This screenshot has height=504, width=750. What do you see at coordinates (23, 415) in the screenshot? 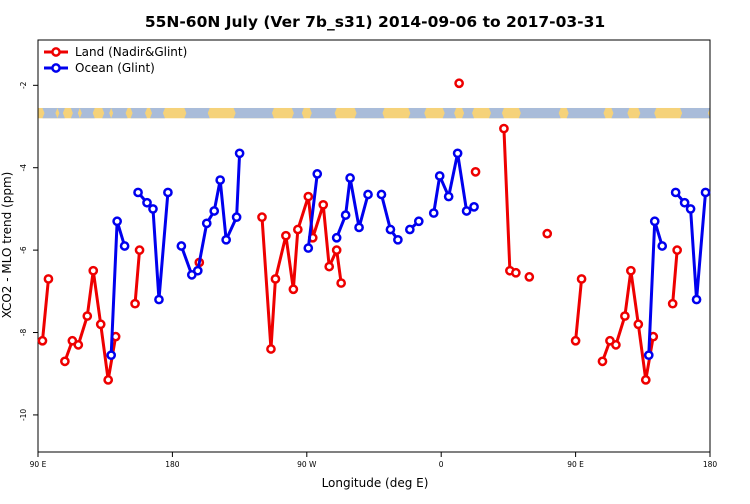
I see `y-tick-label: -10` at bounding box center [23, 415].